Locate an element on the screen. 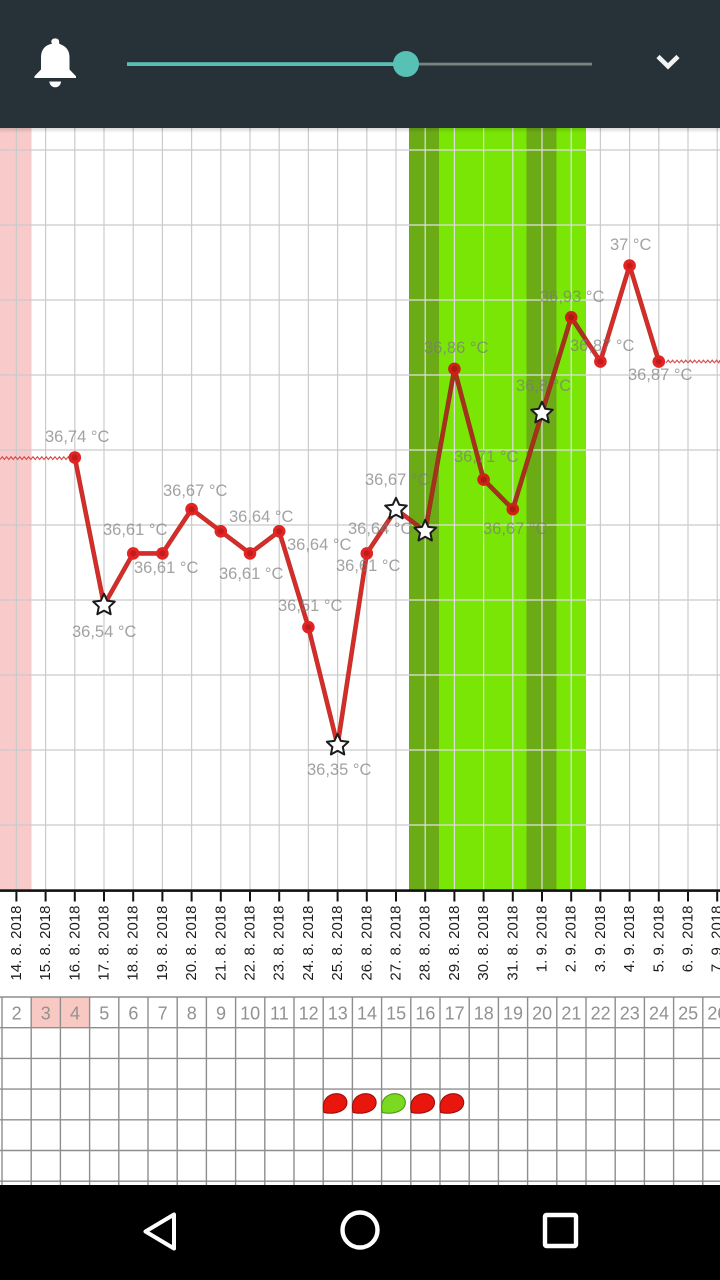  svg-text: 36,93 °C is located at coordinates (572, 297).